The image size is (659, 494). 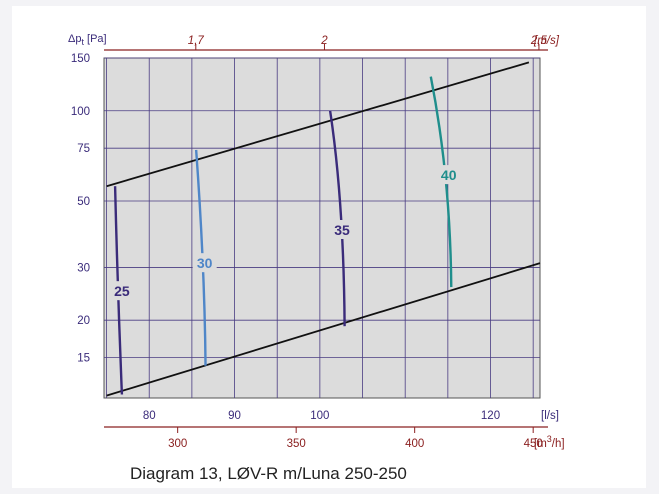 What do you see at coordinates (490, 416) in the screenshot?
I see `x-tick-label-ls: 120` at bounding box center [490, 416].